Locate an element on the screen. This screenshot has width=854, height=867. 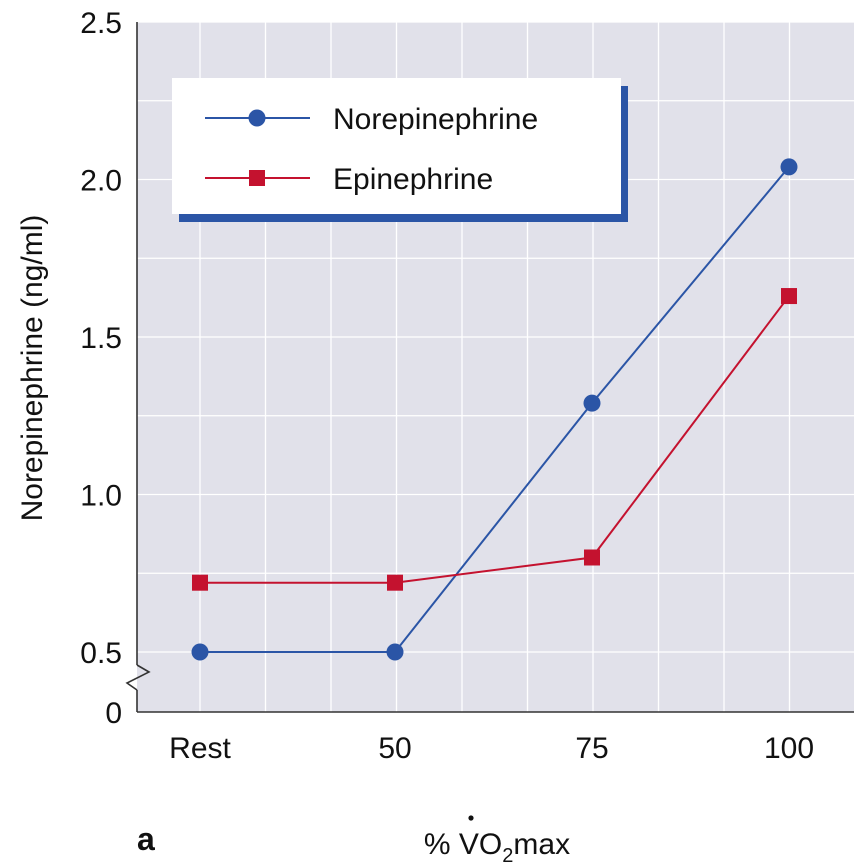
x-tick-label: 50 is located at coordinates (394, 748).